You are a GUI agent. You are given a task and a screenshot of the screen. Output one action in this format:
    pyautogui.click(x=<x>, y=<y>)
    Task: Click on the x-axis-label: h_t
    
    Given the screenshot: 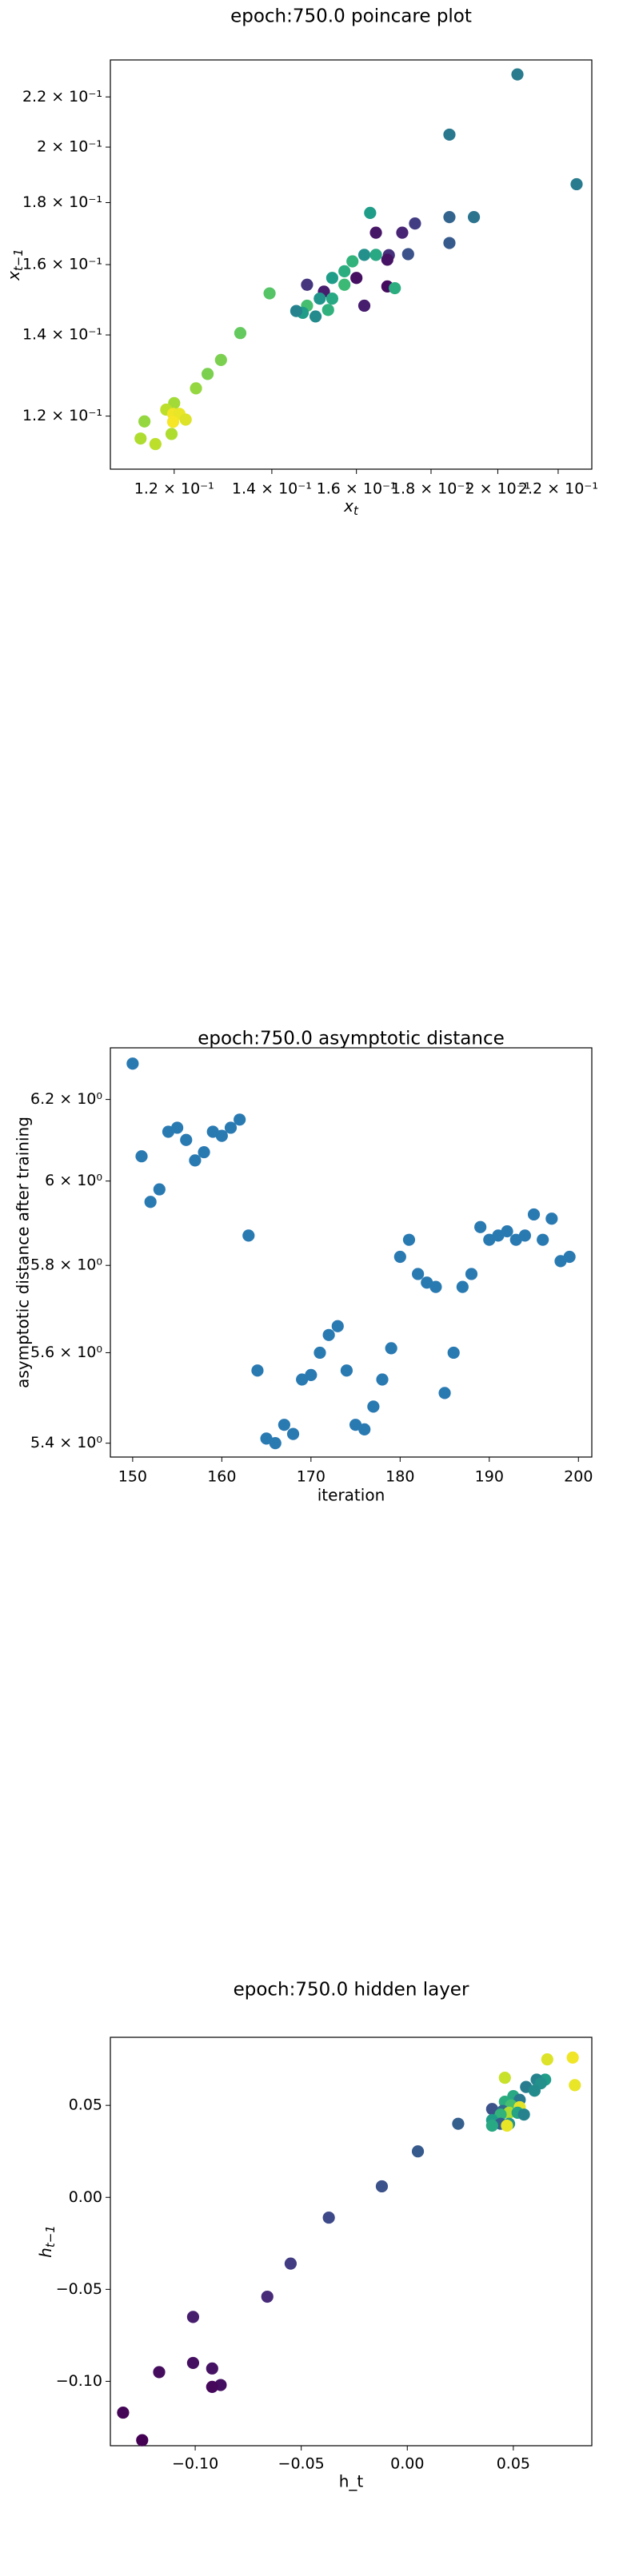 What is the action you would take?
    pyautogui.click(x=351, y=2481)
    